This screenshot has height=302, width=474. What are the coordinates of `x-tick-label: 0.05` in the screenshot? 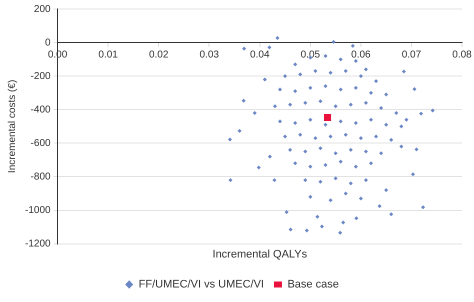 It's located at (310, 54).